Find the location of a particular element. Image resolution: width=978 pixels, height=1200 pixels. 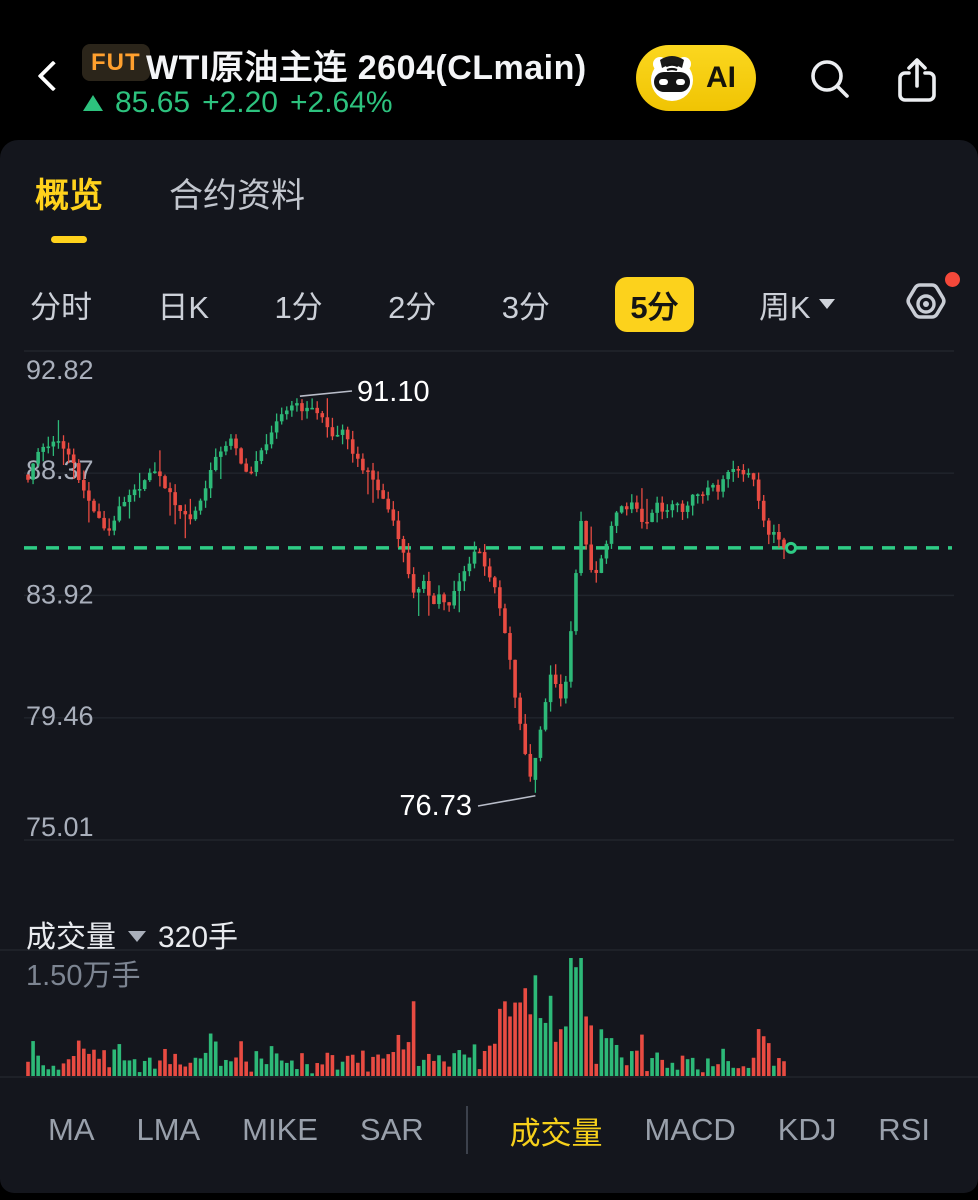

timeframe-label: 分时 is located at coordinates (61, 307).